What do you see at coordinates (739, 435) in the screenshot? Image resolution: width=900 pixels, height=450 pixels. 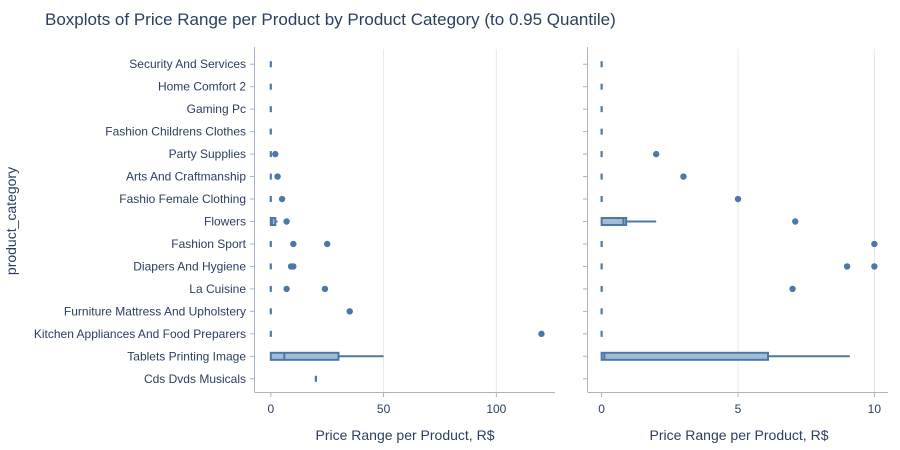 I see `x-axis-title-right: Price Range per Product, R$` at bounding box center [739, 435].